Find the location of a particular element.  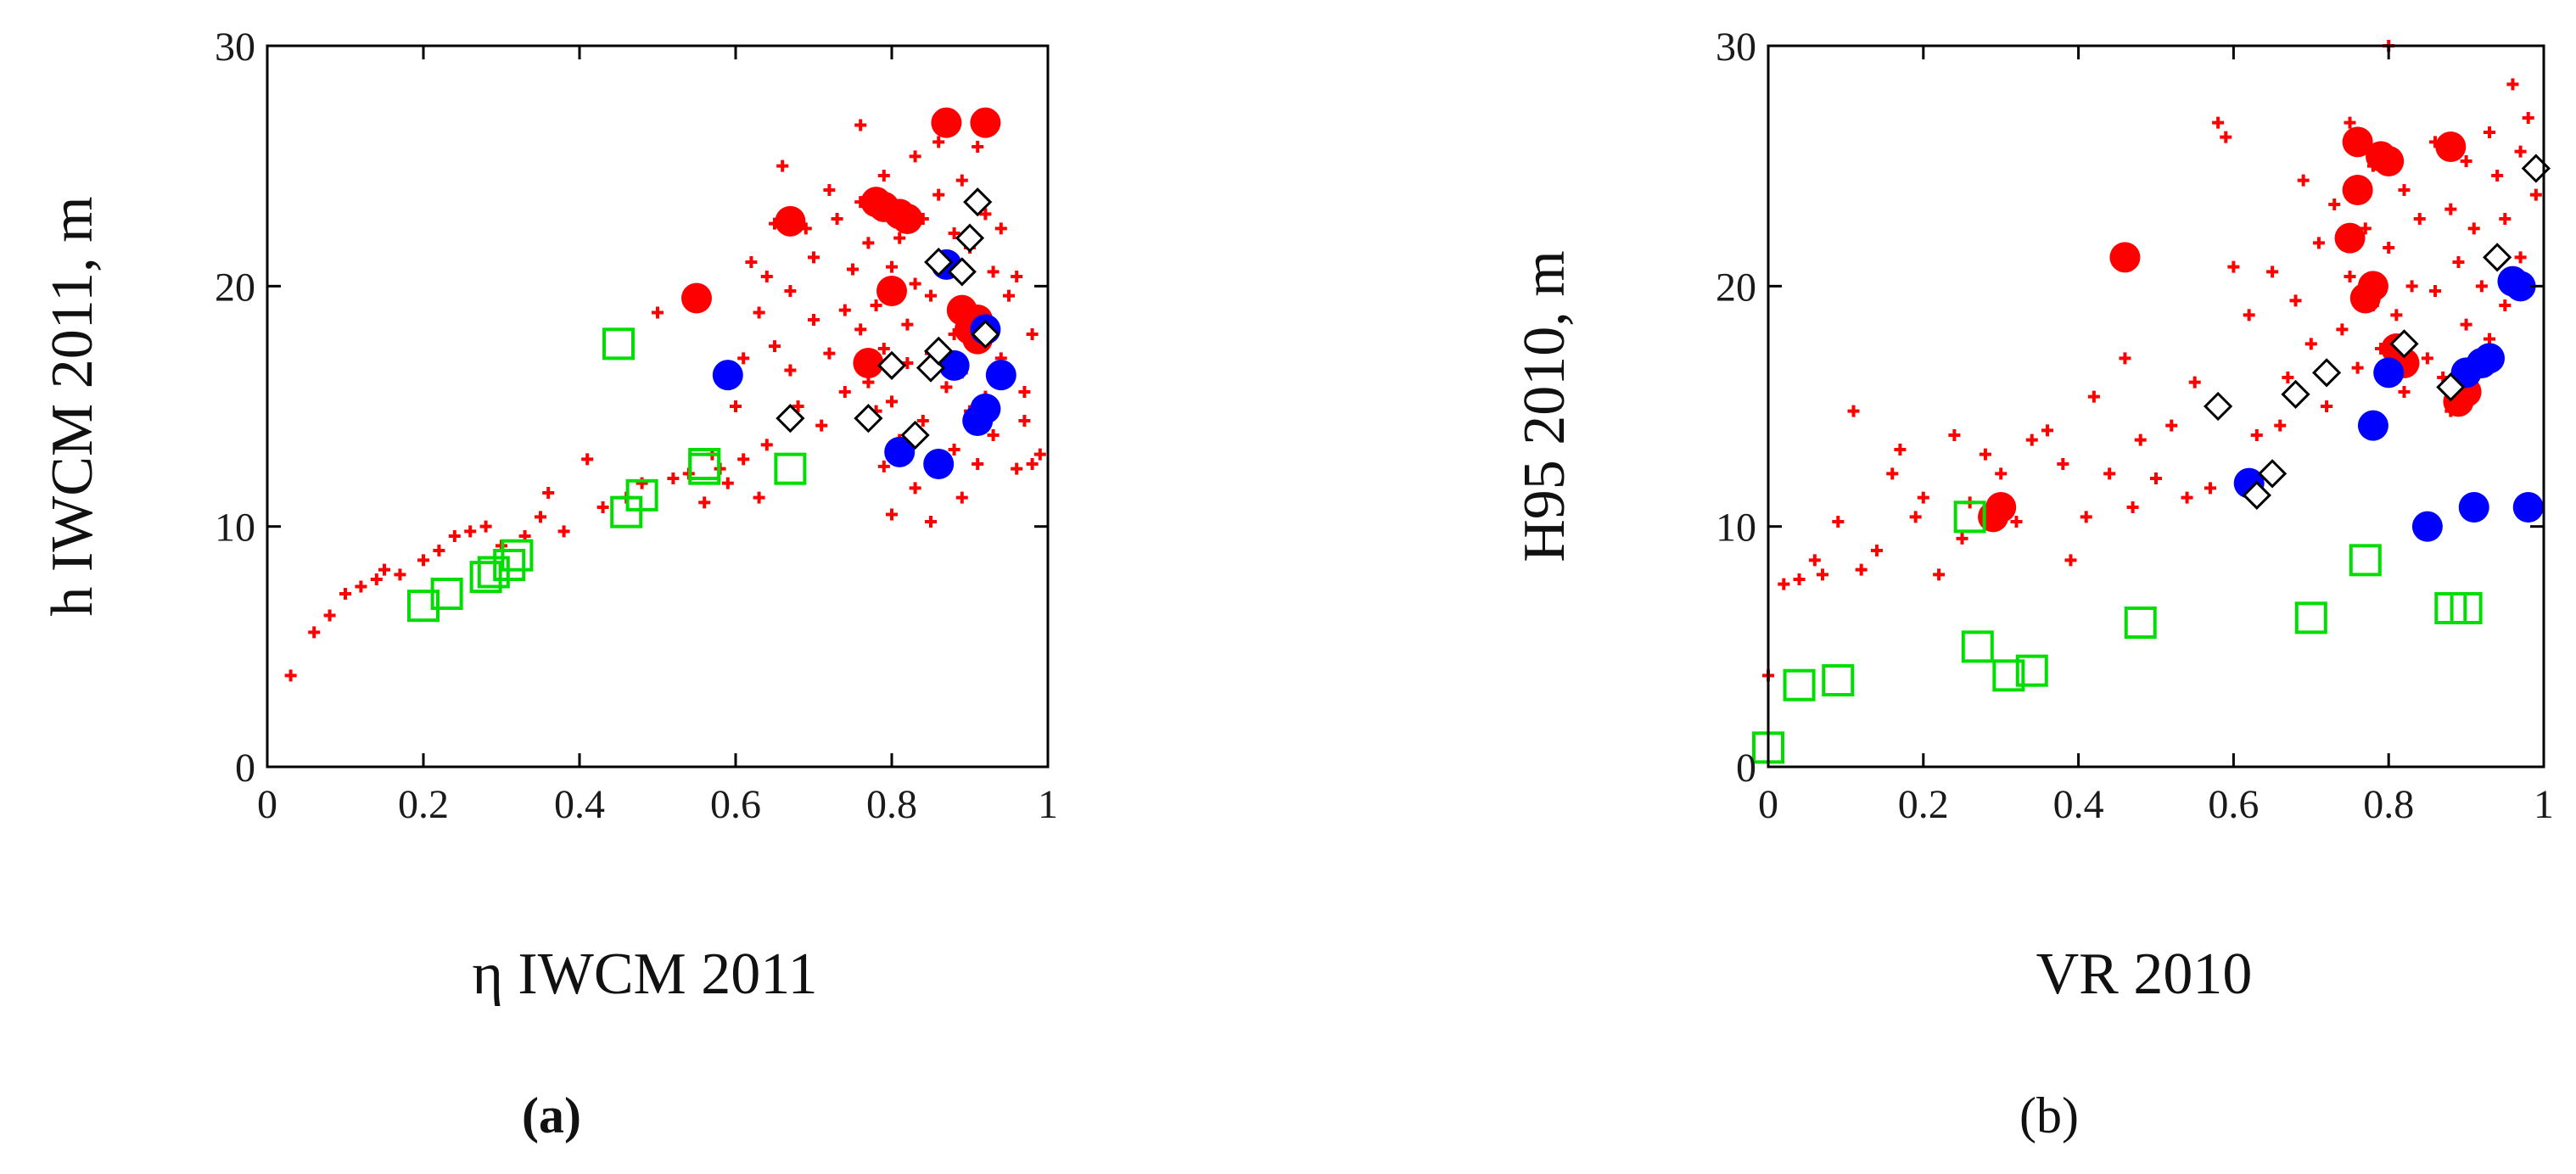

series-red-cross is located at coordinates (665, 400).